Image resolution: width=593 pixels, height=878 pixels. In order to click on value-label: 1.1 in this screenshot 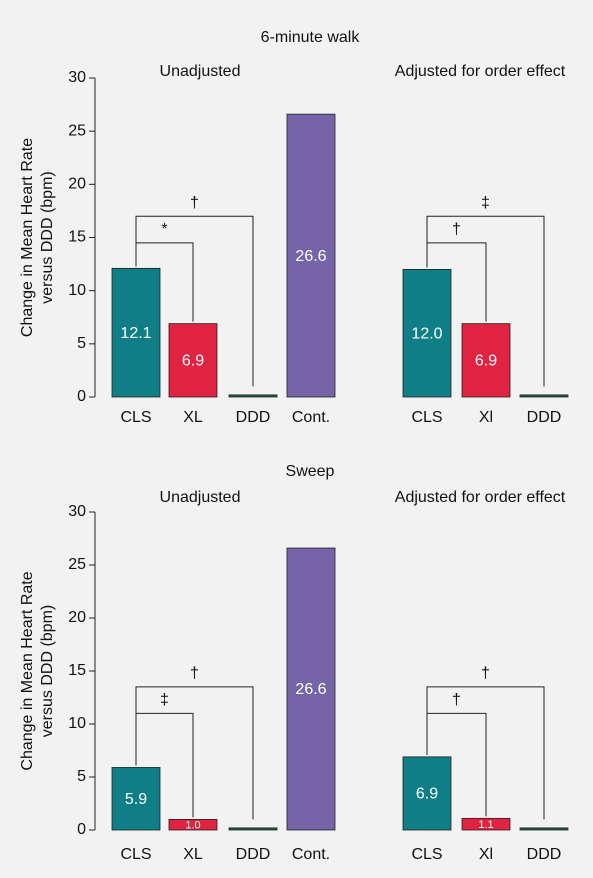, I will do `click(485, 825)`.